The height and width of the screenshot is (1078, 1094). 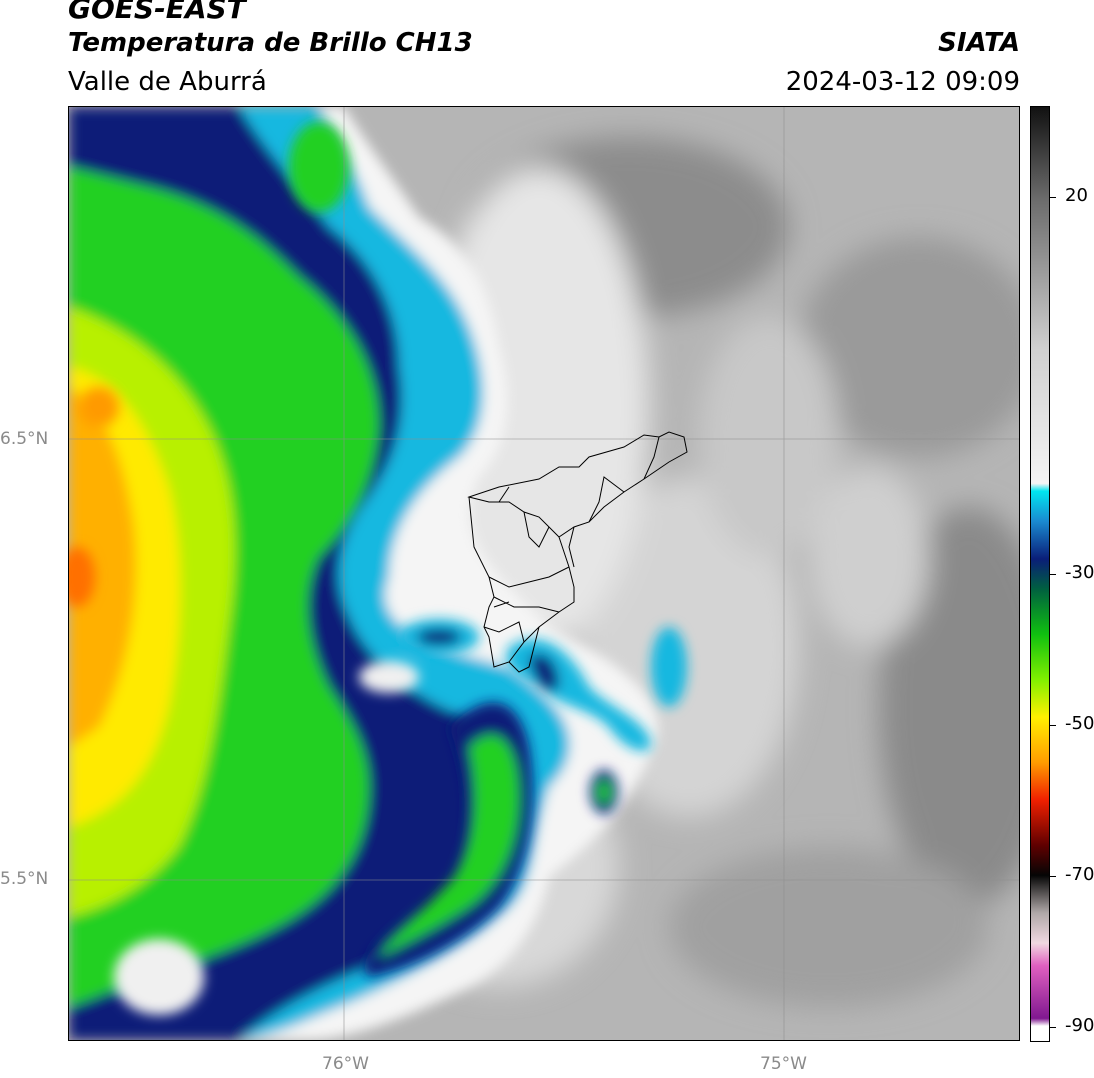 What do you see at coordinates (1076, 195) in the screenshot?
I see `colorbar-tick-label: 20` at bounding box center [1076, 195].